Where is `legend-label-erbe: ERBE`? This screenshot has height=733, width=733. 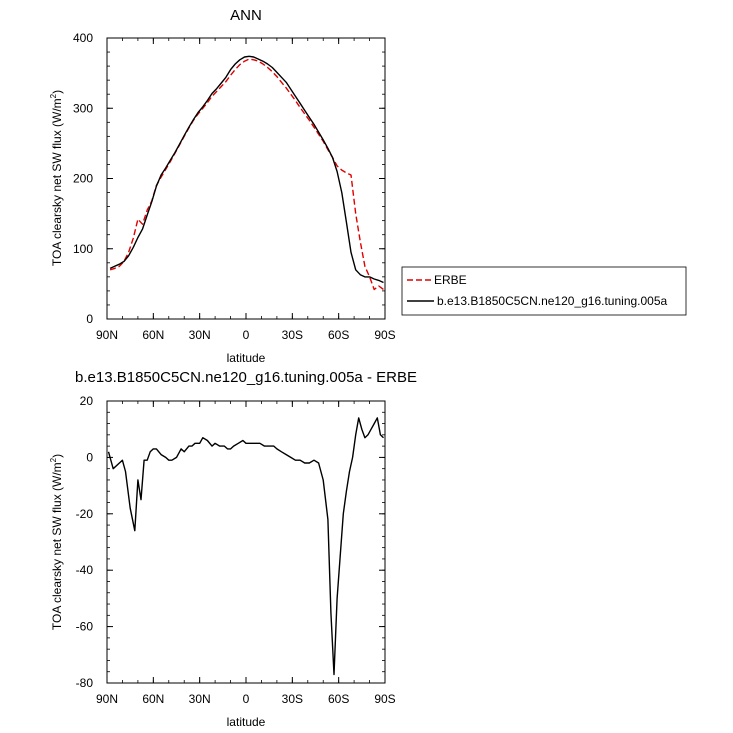
legend-label-erbe: ERBE is located at coordinates (450, 280).